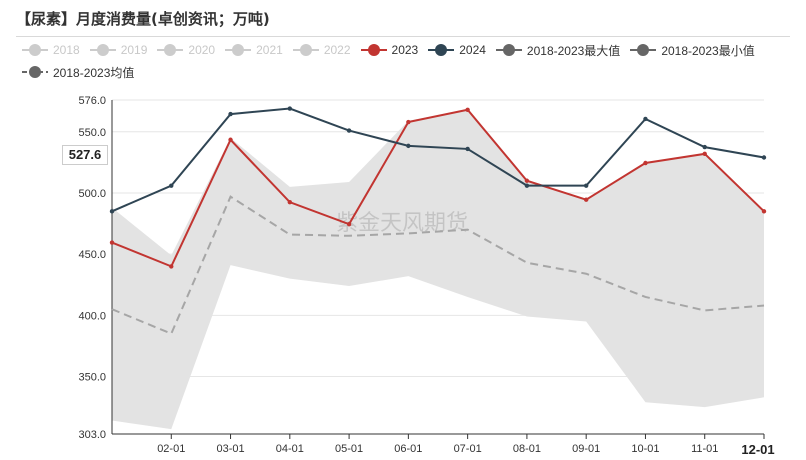  Describe the element at coordinates (468, 449) in the screenshot. I see `x-tick-label: 07-01` at that location.